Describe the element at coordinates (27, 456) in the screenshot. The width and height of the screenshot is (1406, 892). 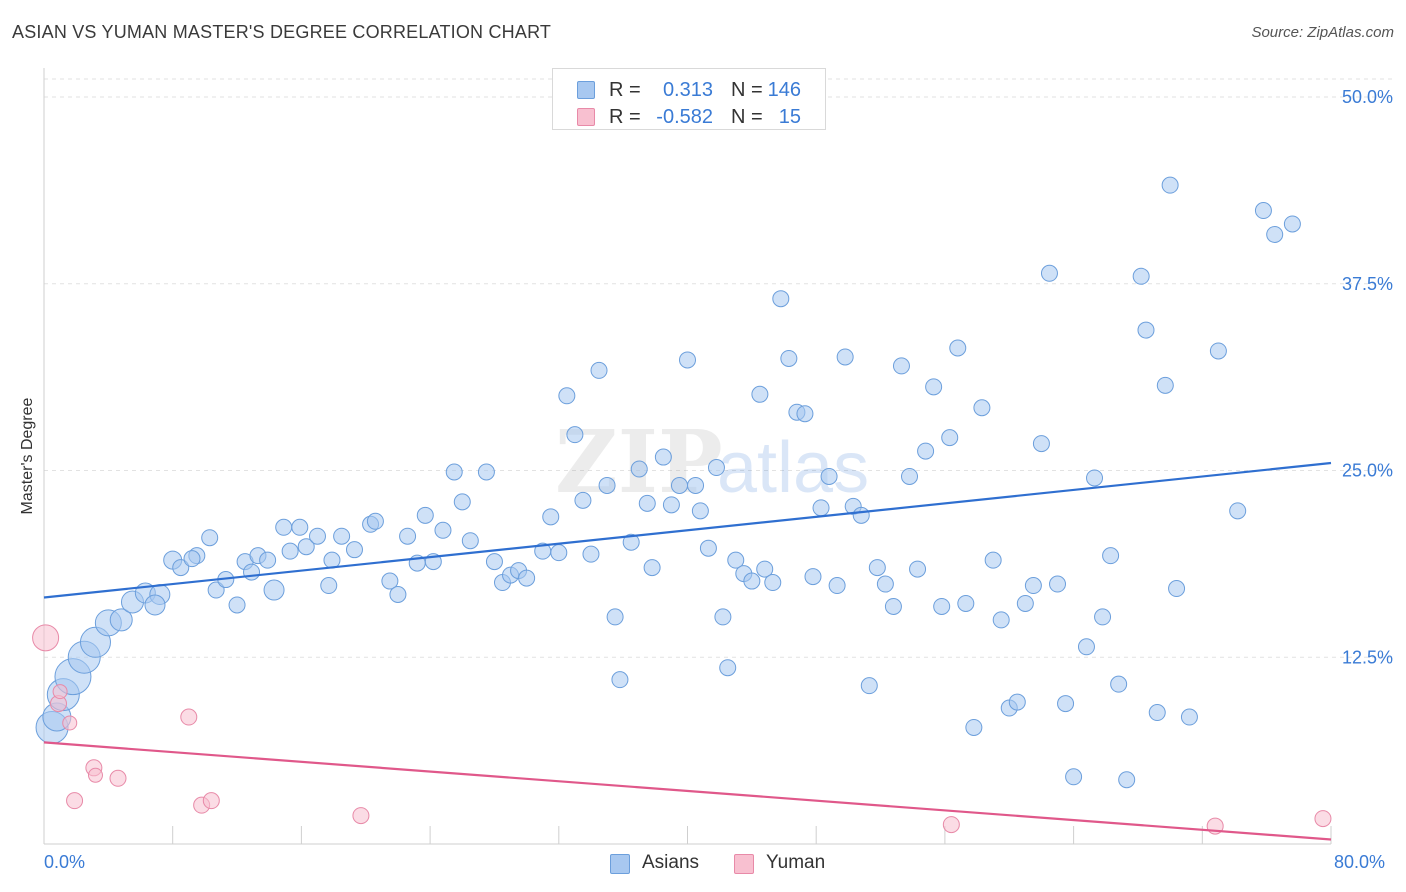
I see `y-axis-label: Master's Degree` at that location.